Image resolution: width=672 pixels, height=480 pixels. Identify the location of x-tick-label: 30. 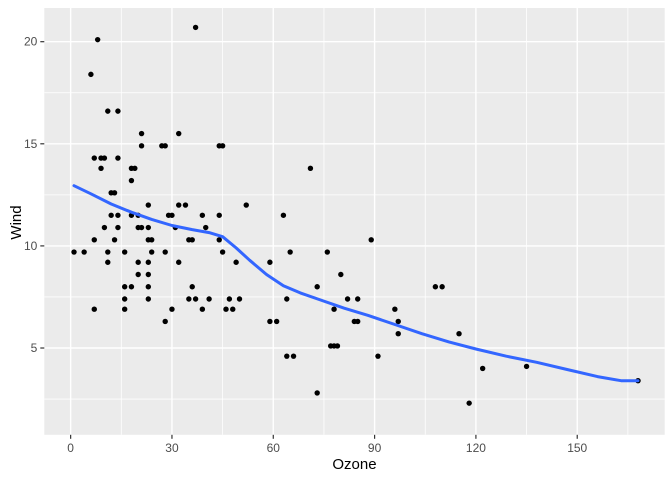
(172, 448).